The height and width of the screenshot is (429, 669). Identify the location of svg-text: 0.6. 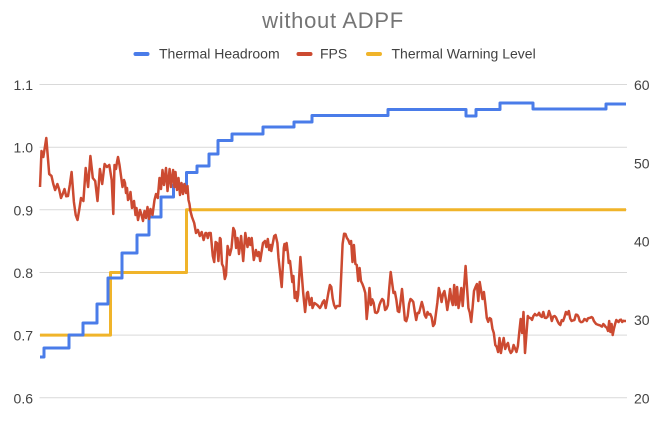
(24, 398).